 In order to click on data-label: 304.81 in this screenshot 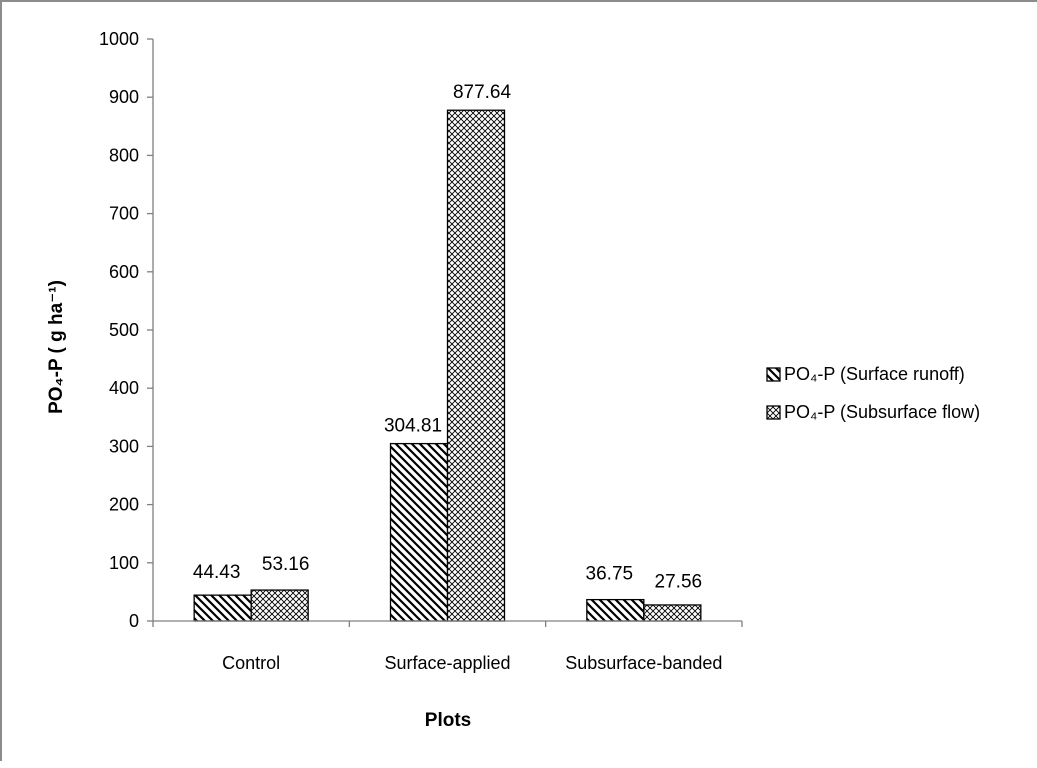, I will do `click(413, 426)`.